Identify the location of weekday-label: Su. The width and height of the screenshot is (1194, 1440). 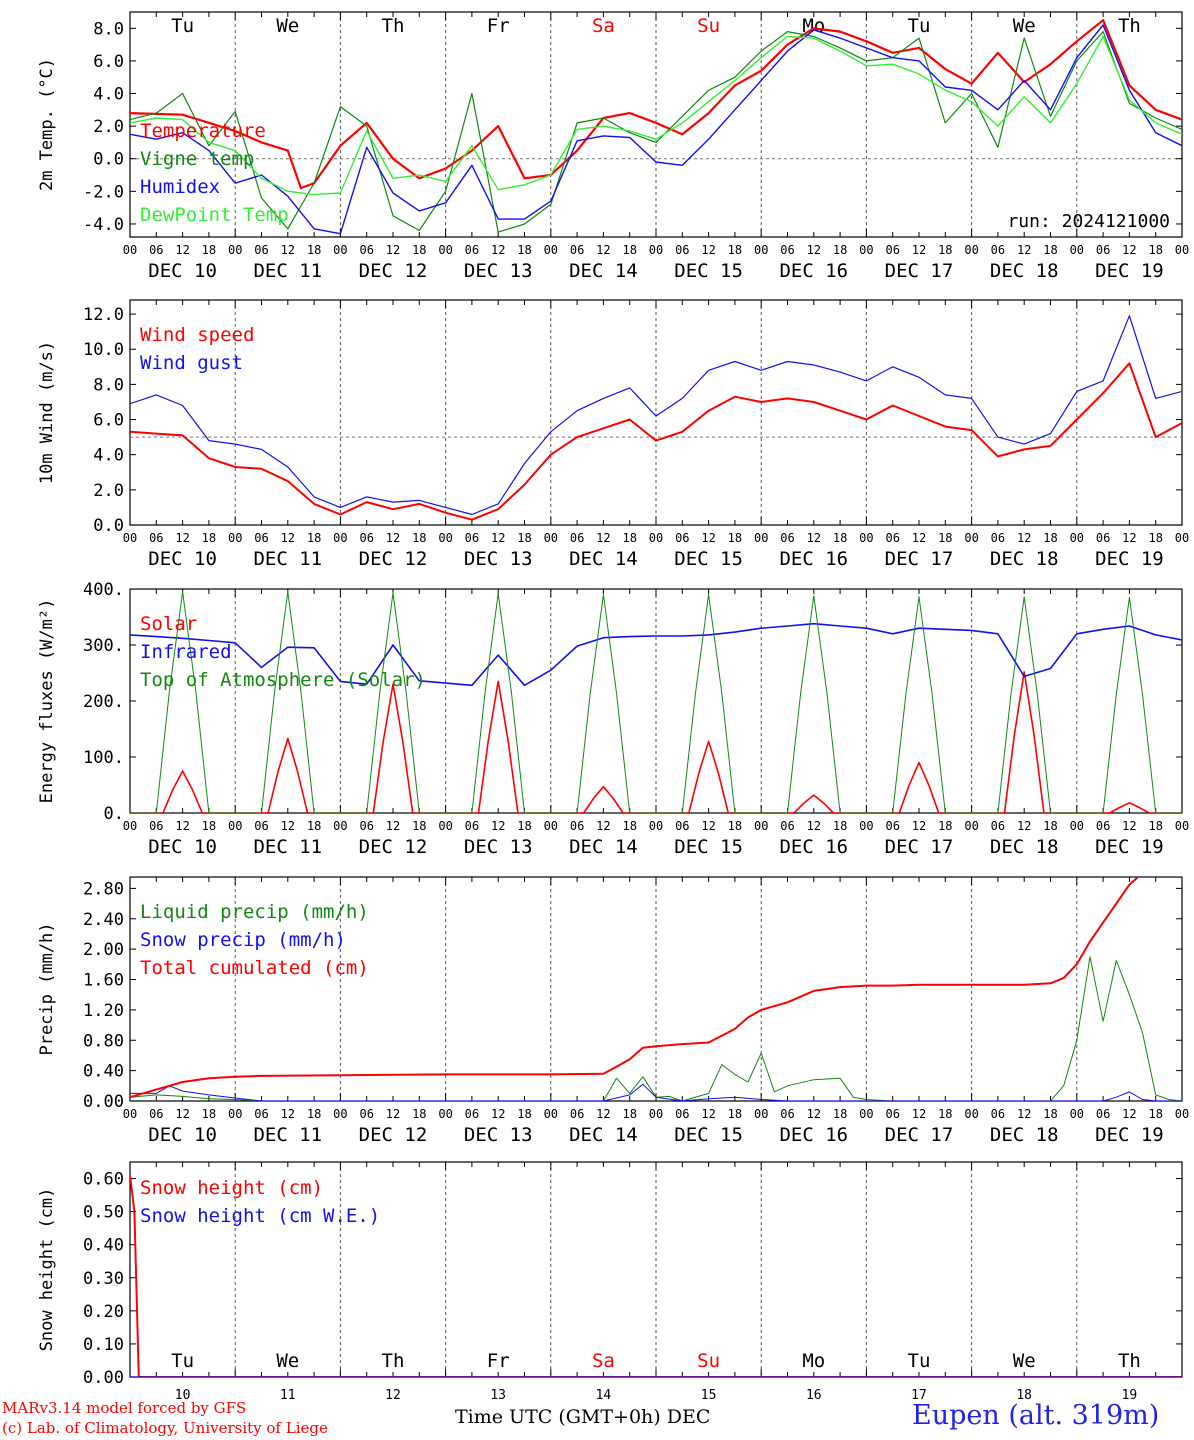
(708, 26).